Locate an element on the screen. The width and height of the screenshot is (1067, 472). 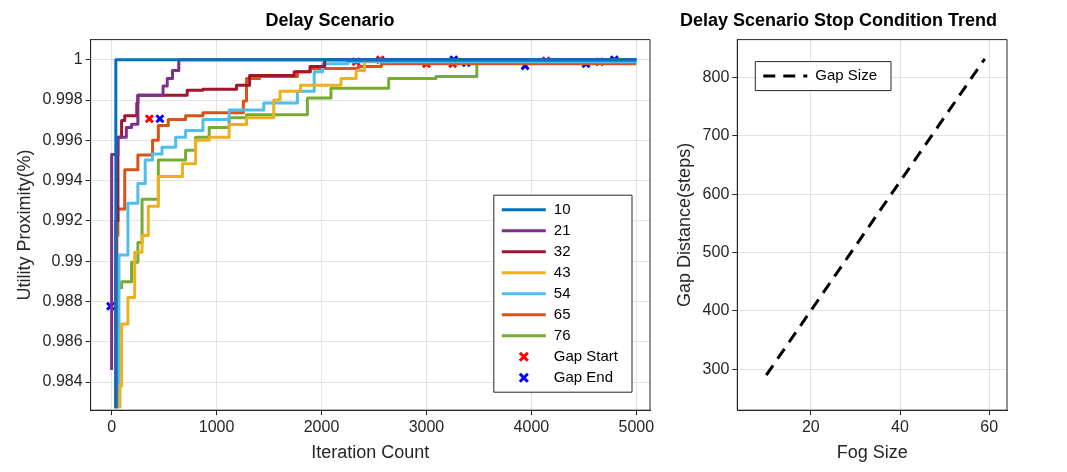
legend-label: 65 is located at coordinates (562, 313).